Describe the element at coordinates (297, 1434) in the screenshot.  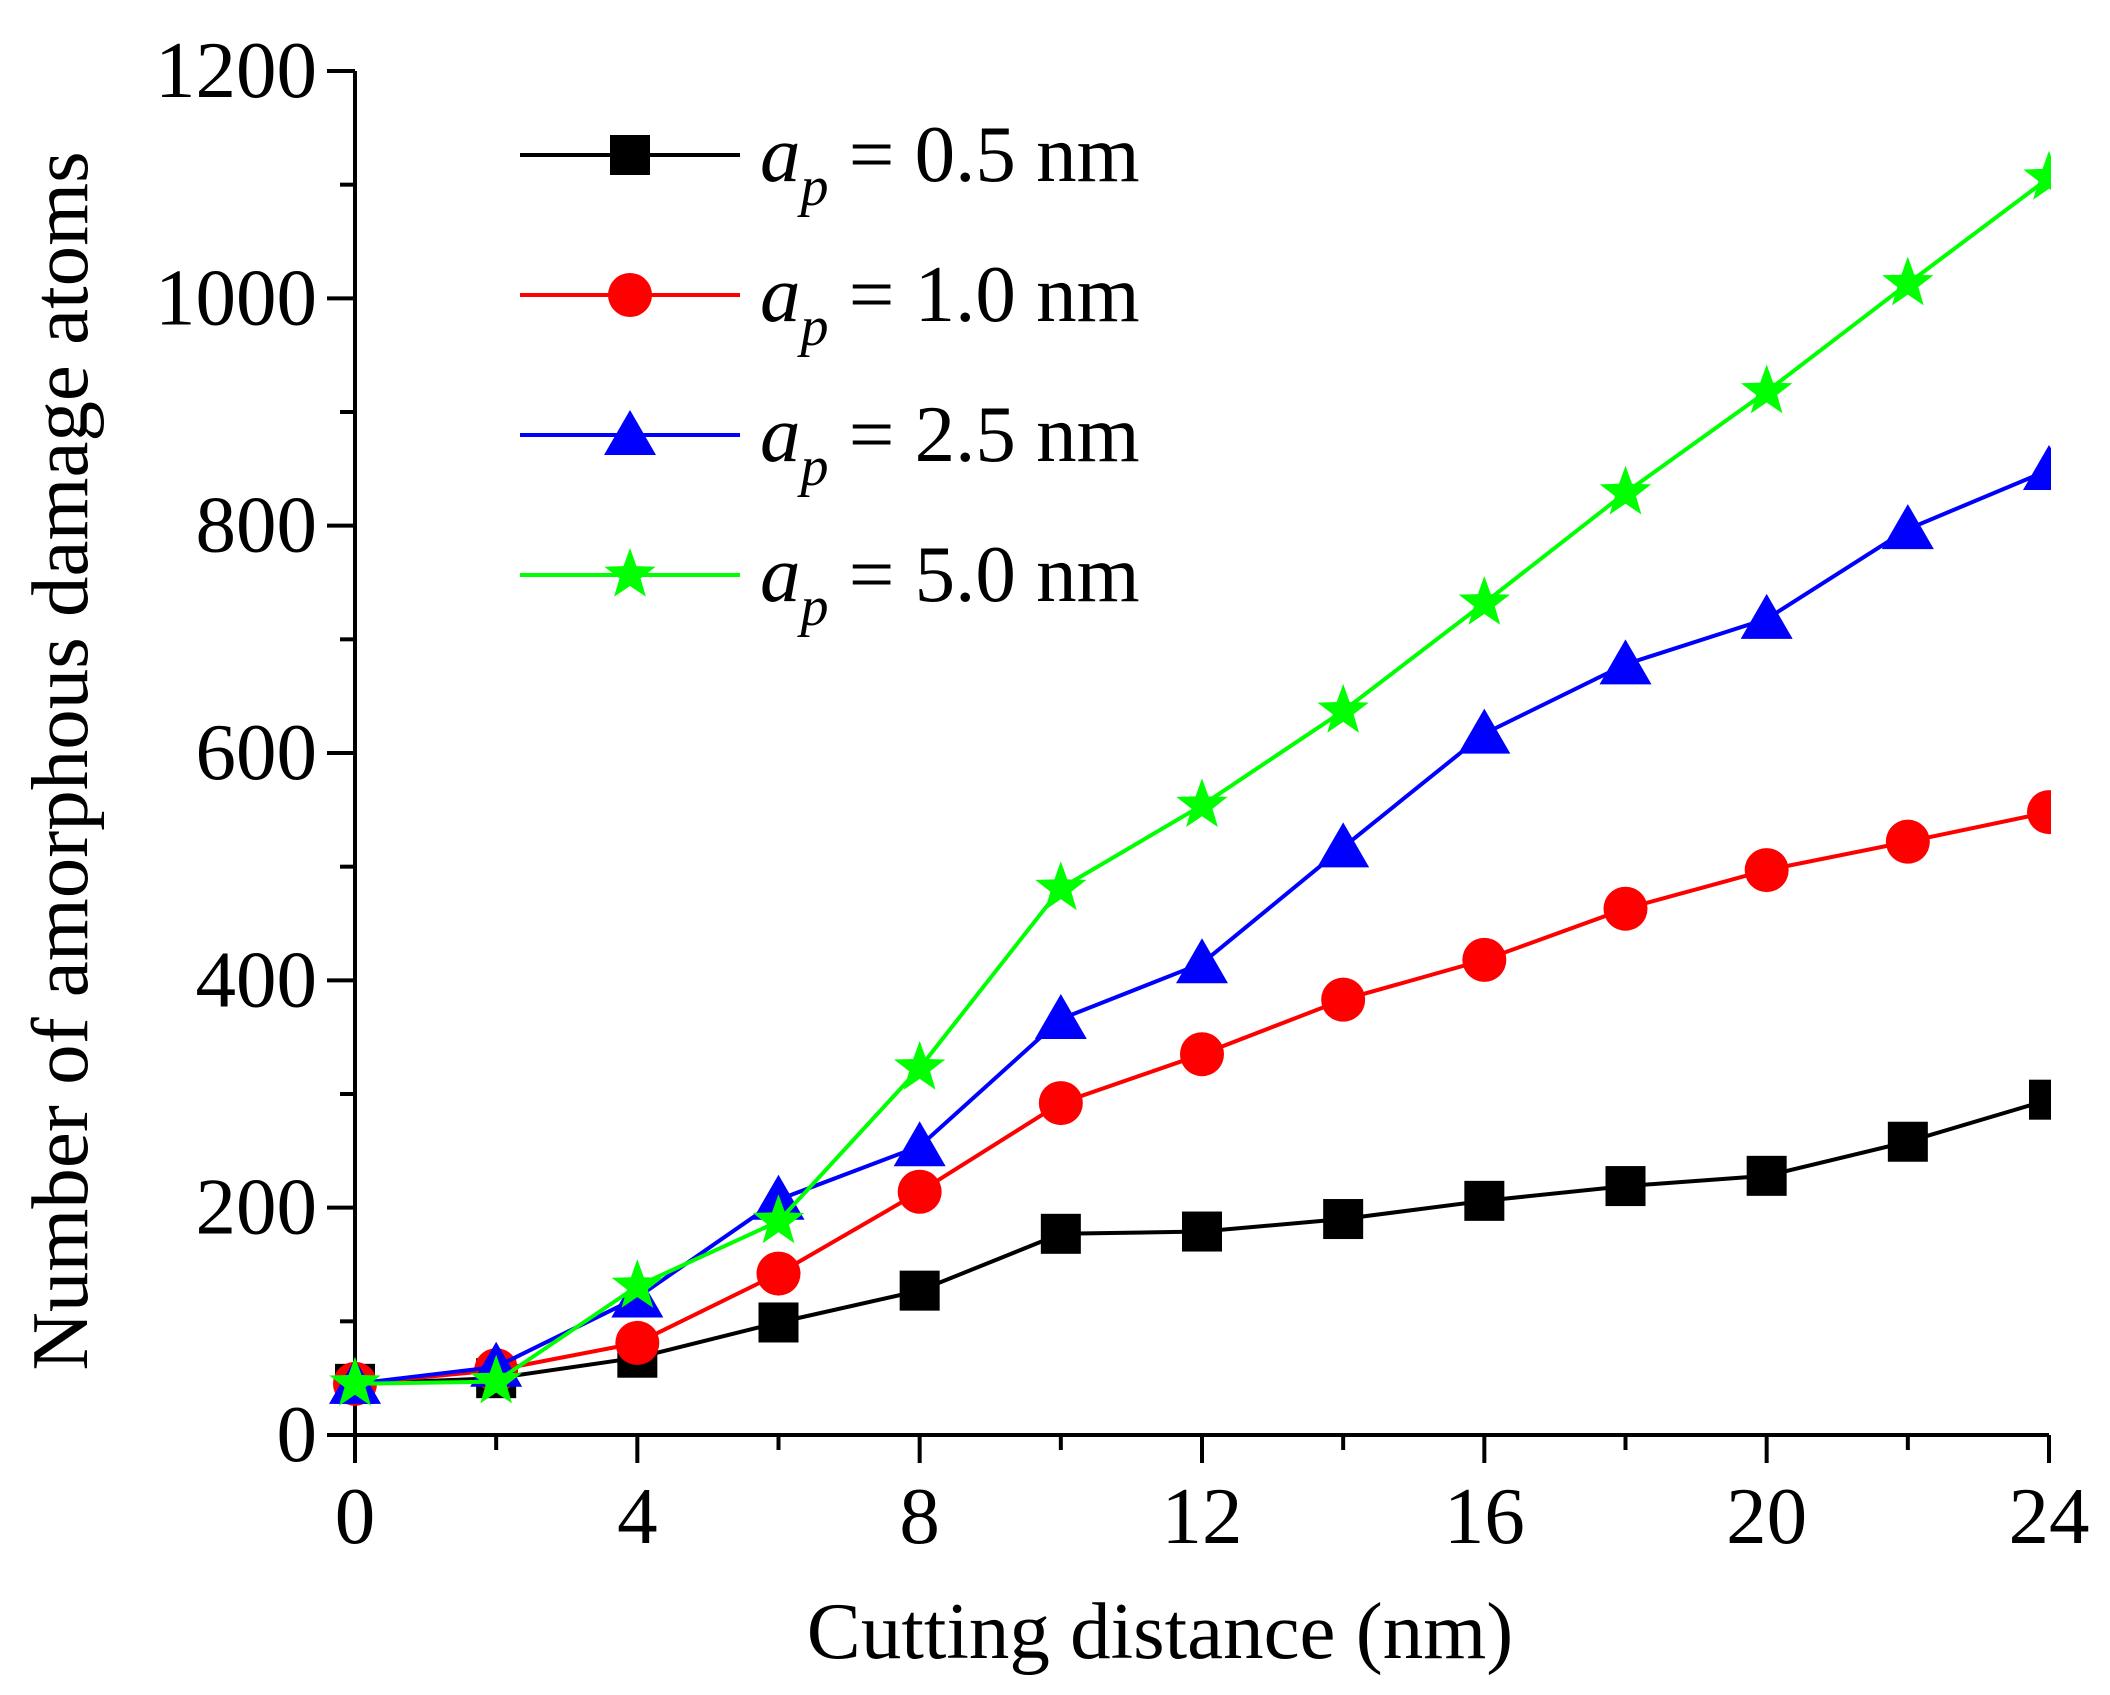
I see `y-tick-label: 0` at that location.